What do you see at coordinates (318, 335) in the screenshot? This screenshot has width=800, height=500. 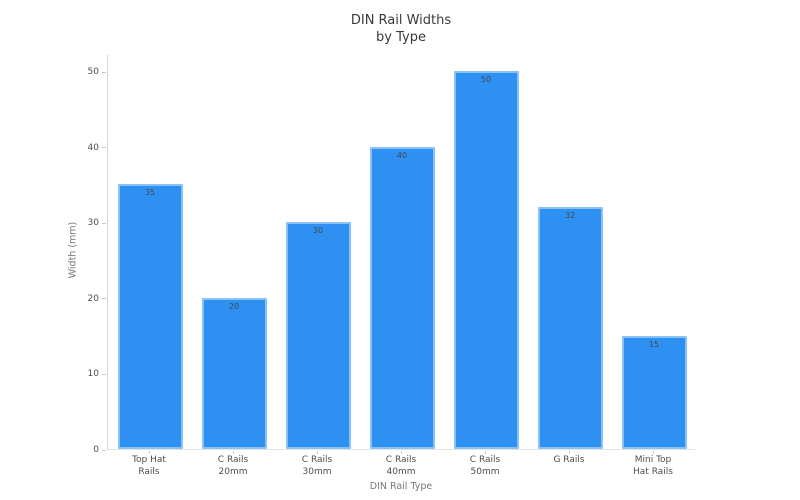 I see `bar-c-rails-30mm: 30` at bounding box center [318, 335].